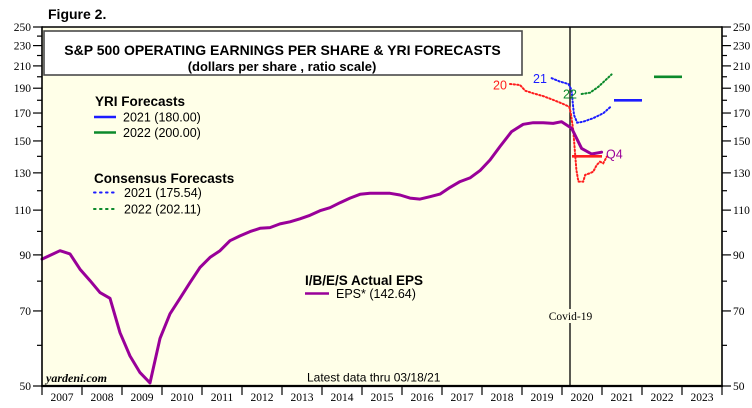 The width and height of the screenshot is (752, 408). I want to click on consensus-2020-label: 20, so click(500, 86).